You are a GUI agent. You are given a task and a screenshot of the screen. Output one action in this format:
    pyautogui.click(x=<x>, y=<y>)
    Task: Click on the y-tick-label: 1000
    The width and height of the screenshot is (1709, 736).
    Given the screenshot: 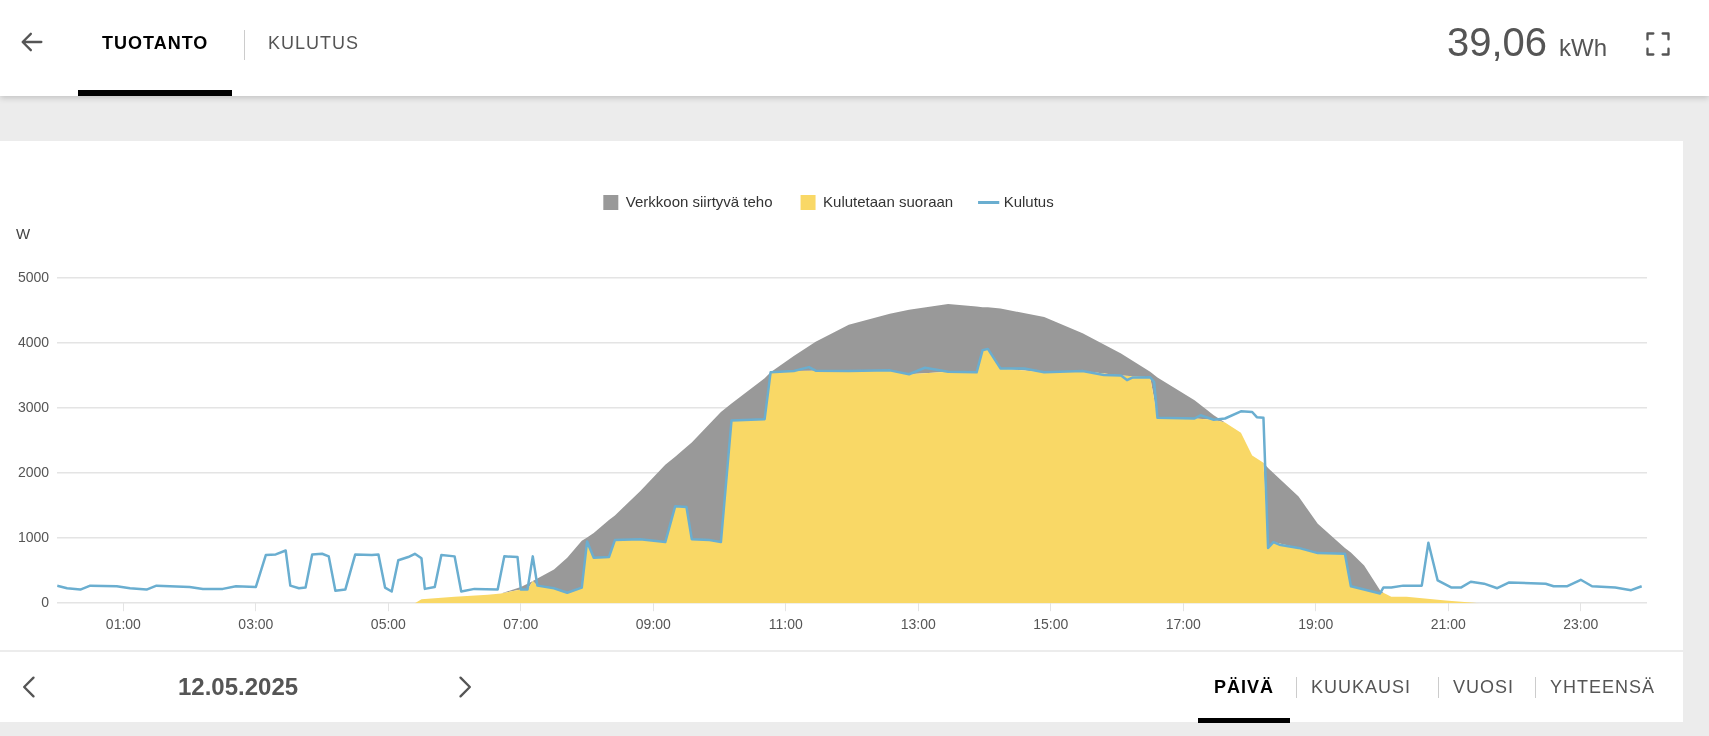 What is the action you would take?
    pyautogui.click(x=33, y=537)
    